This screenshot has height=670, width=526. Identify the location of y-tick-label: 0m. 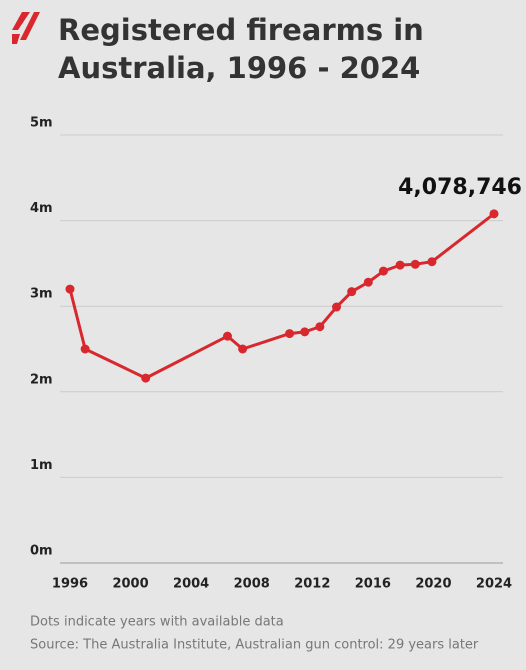
(41, 551).